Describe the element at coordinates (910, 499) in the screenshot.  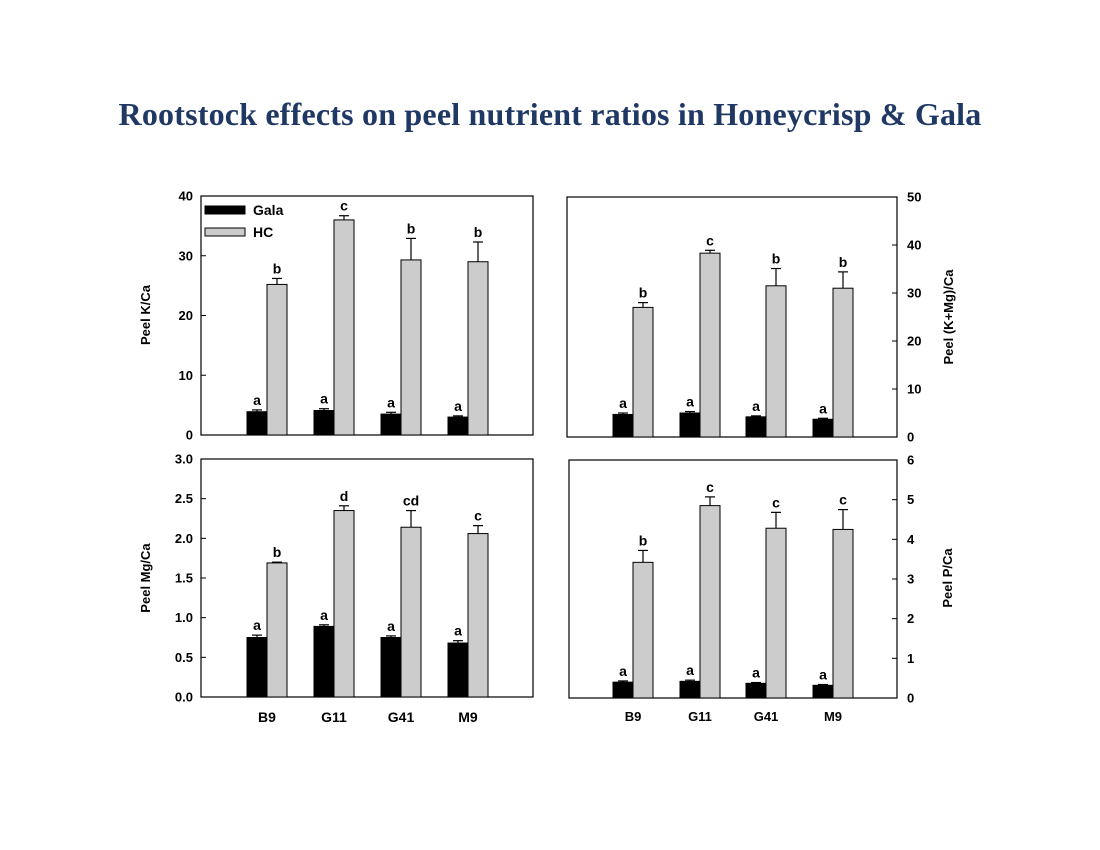
I see `y-tick-label: 5` at that location.